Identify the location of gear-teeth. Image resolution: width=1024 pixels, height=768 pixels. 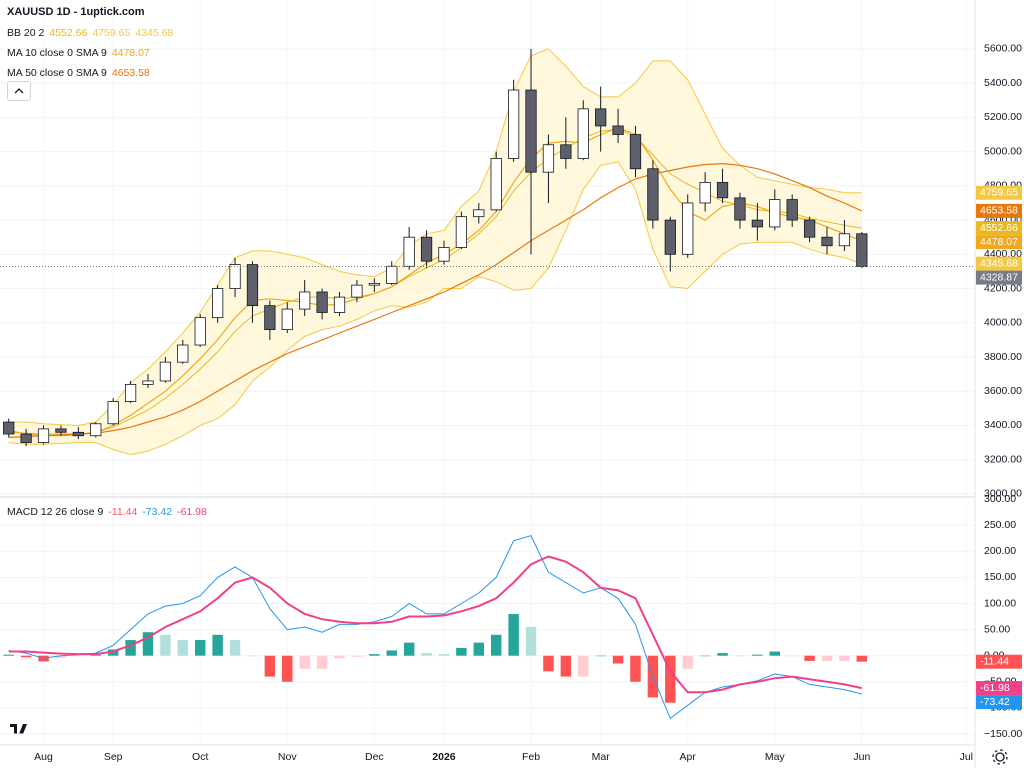
(1000, 757).